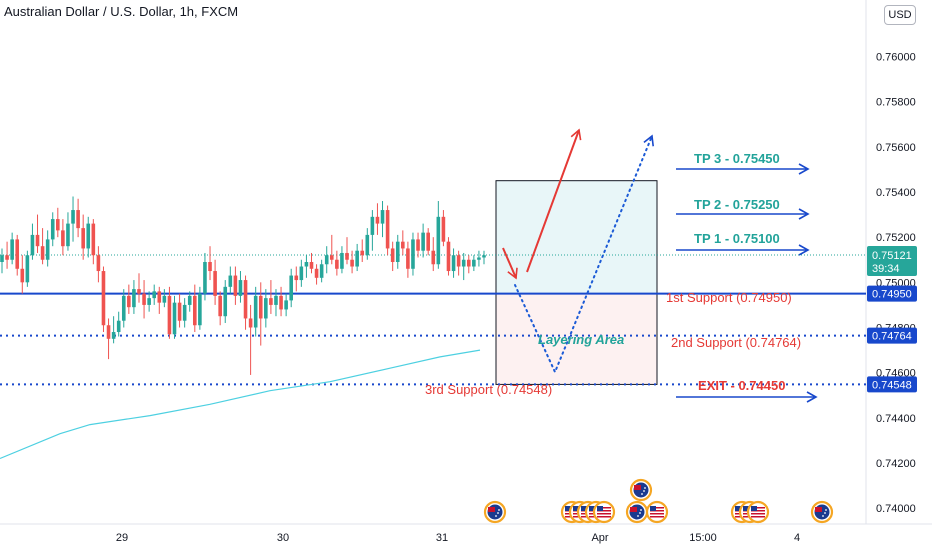  What do you see at coordinates (737, 158) in the screenshot?
I see `tp3-label: TP 3 - 0.75450` at bounding box center [737, 158].